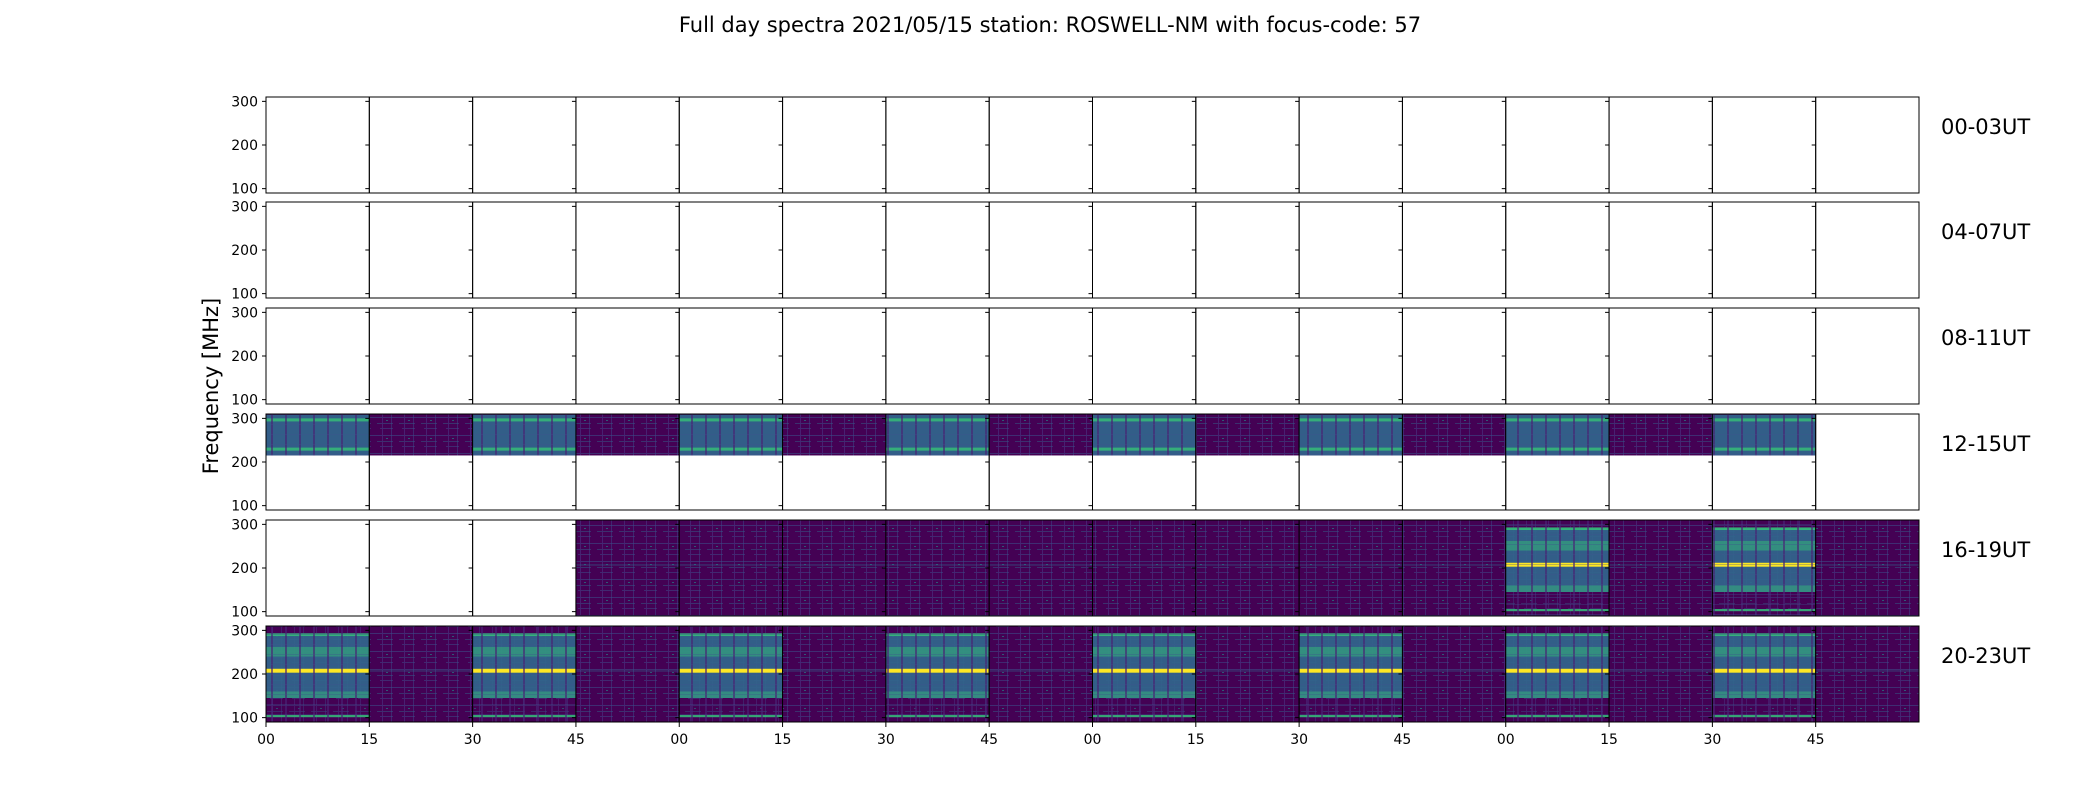 The width and height of the screenshot is (2100, 800). Describe the element at coordinates (1506, 740) in the screenshot. I see `x-tick-label: 00` at that location.